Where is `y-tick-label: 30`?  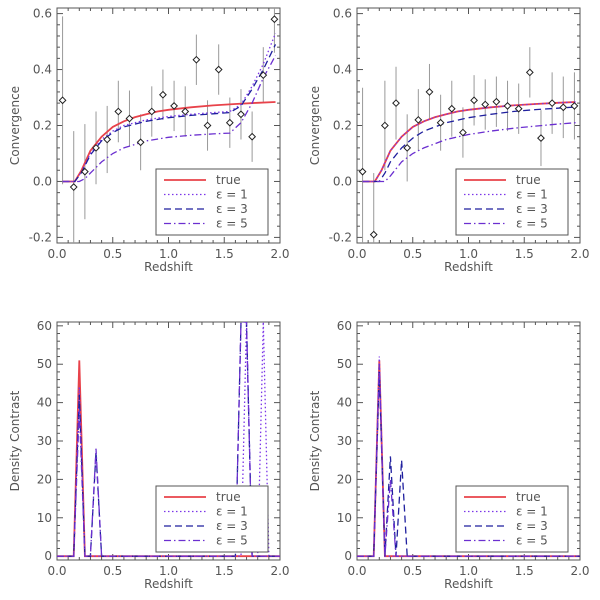
y-tick-label: 30 is located at coordinates (344, 441).